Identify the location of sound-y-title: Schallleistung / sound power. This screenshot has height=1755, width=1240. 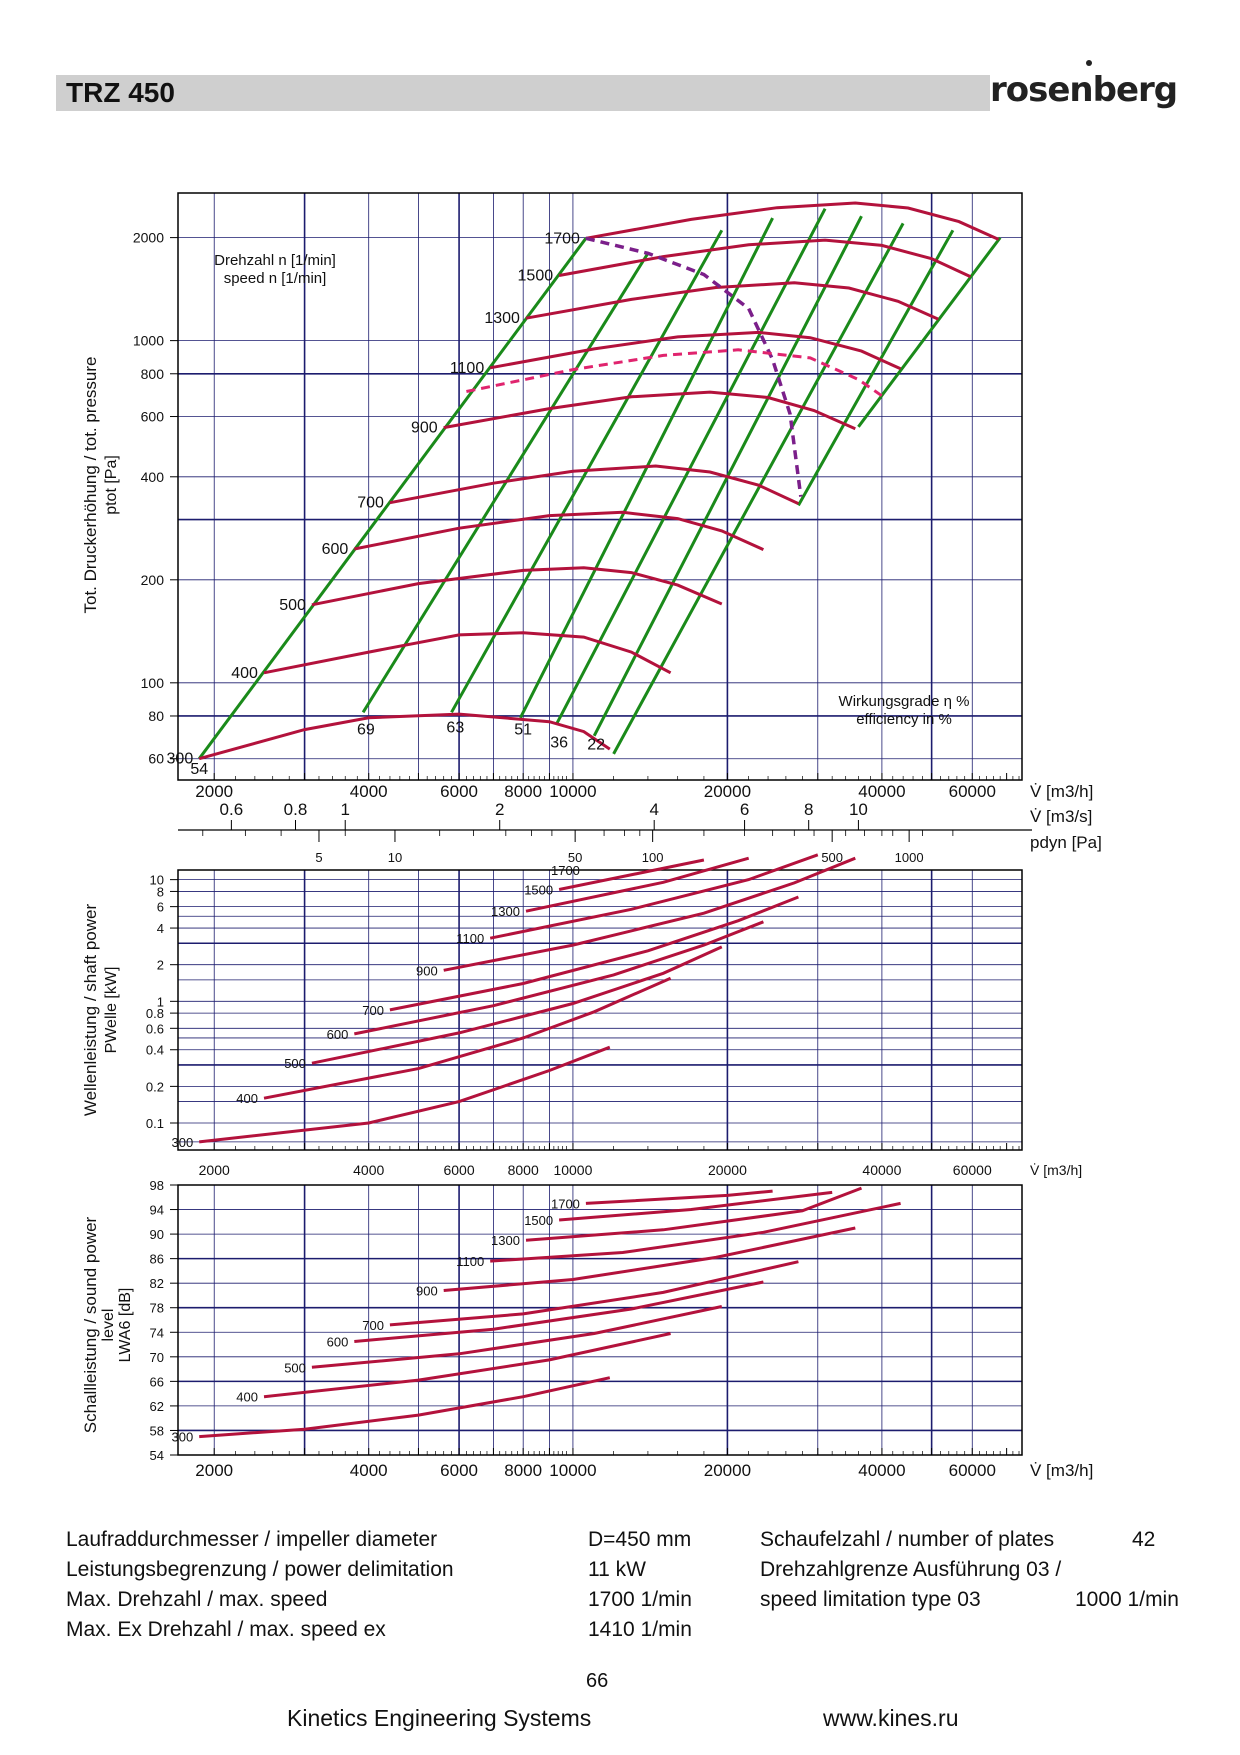
(90, 1324).